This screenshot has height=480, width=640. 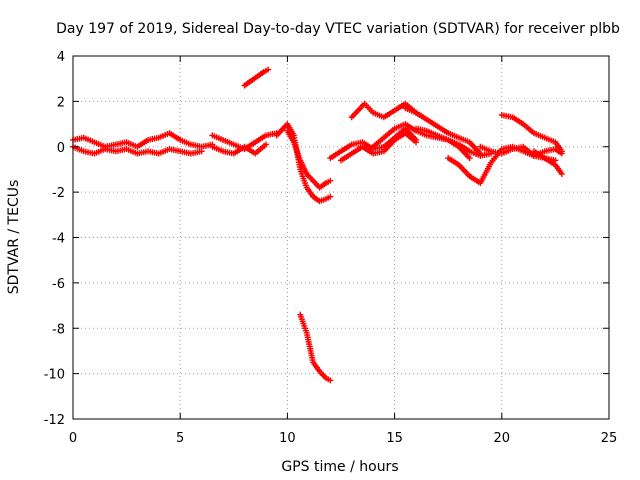 What do you see at coordinates (54, 420) in the screenshot?
I see `y-tick-label: -12` at bounding box center [54, 420].